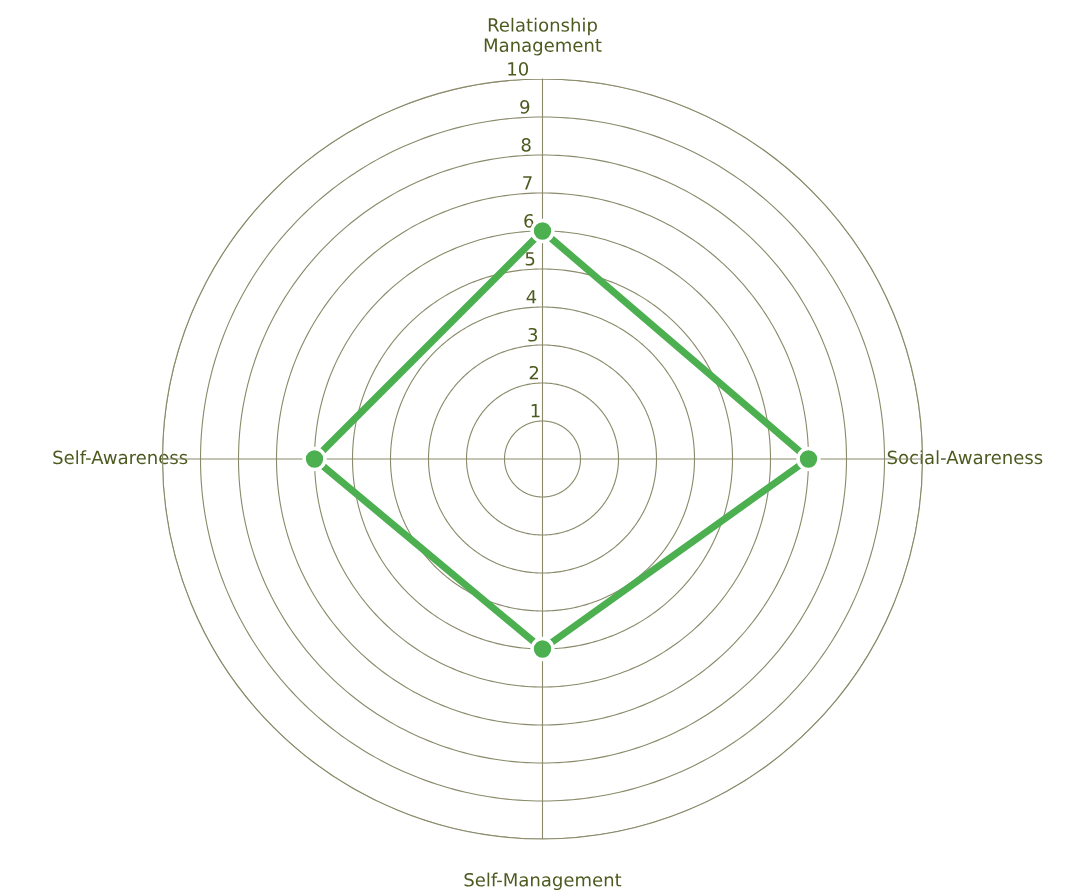  Describe the element at coordinates (518, 69) in the screenshot. I see `y-tick-label: 10` at that location.